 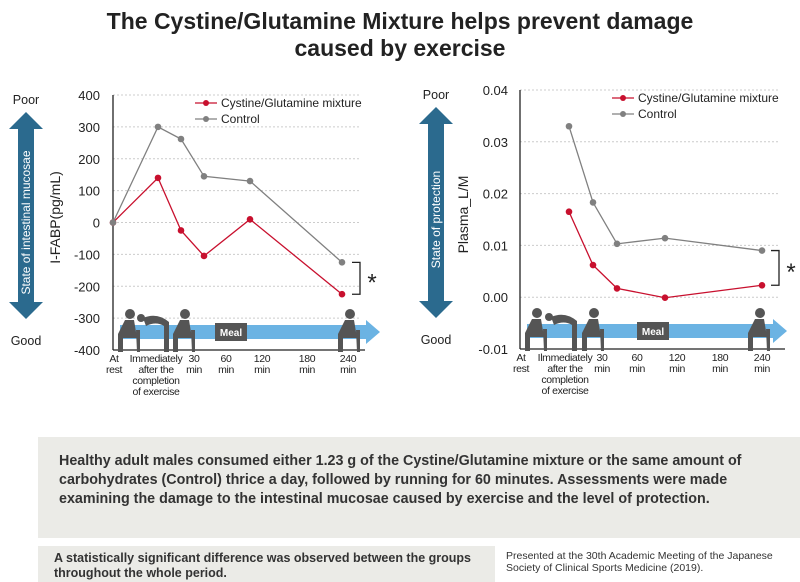 I want to click on y-tick-label: 100, so click(x=89, y=191).